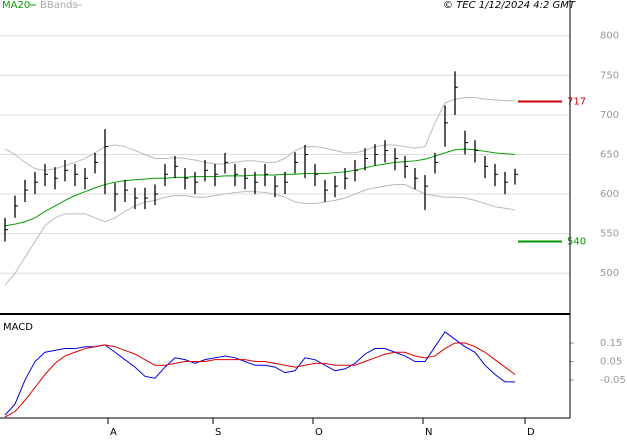  Describe the element at coordinates (609, 234) in the screenshot. I see `y-tick-label: 550` at that location.